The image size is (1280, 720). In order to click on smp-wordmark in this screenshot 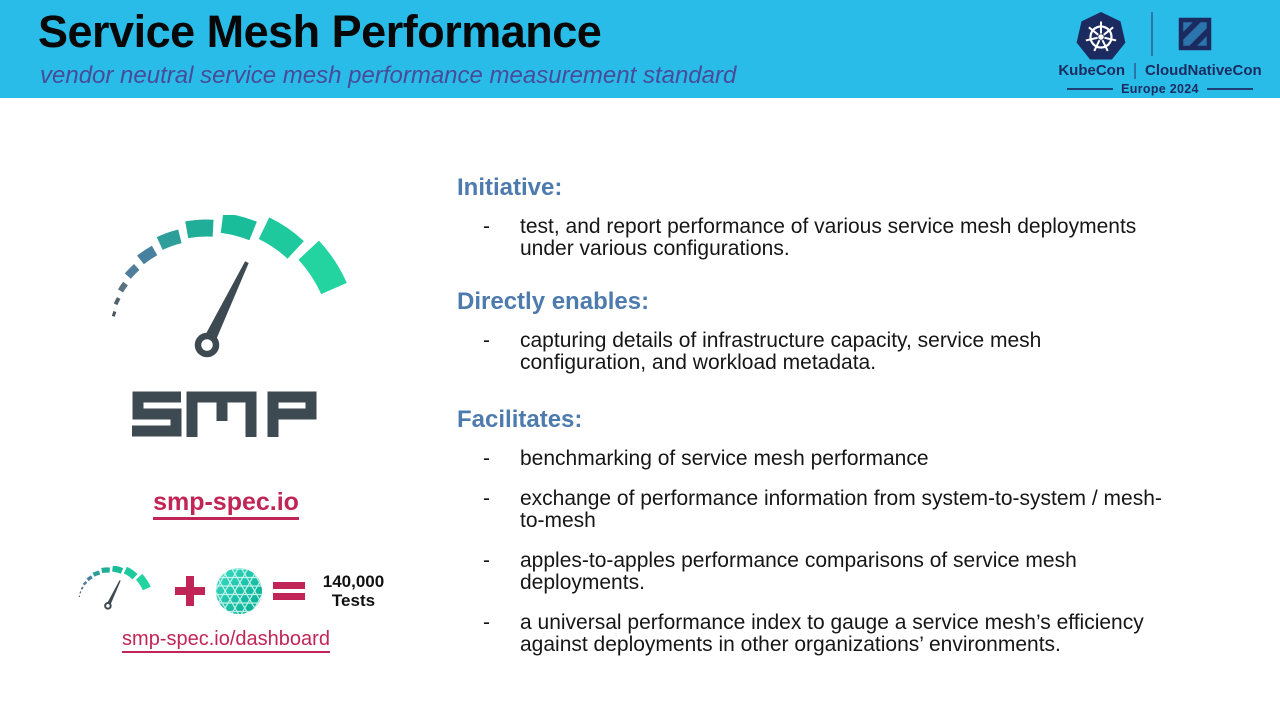, I will do `click(224, 414)`.